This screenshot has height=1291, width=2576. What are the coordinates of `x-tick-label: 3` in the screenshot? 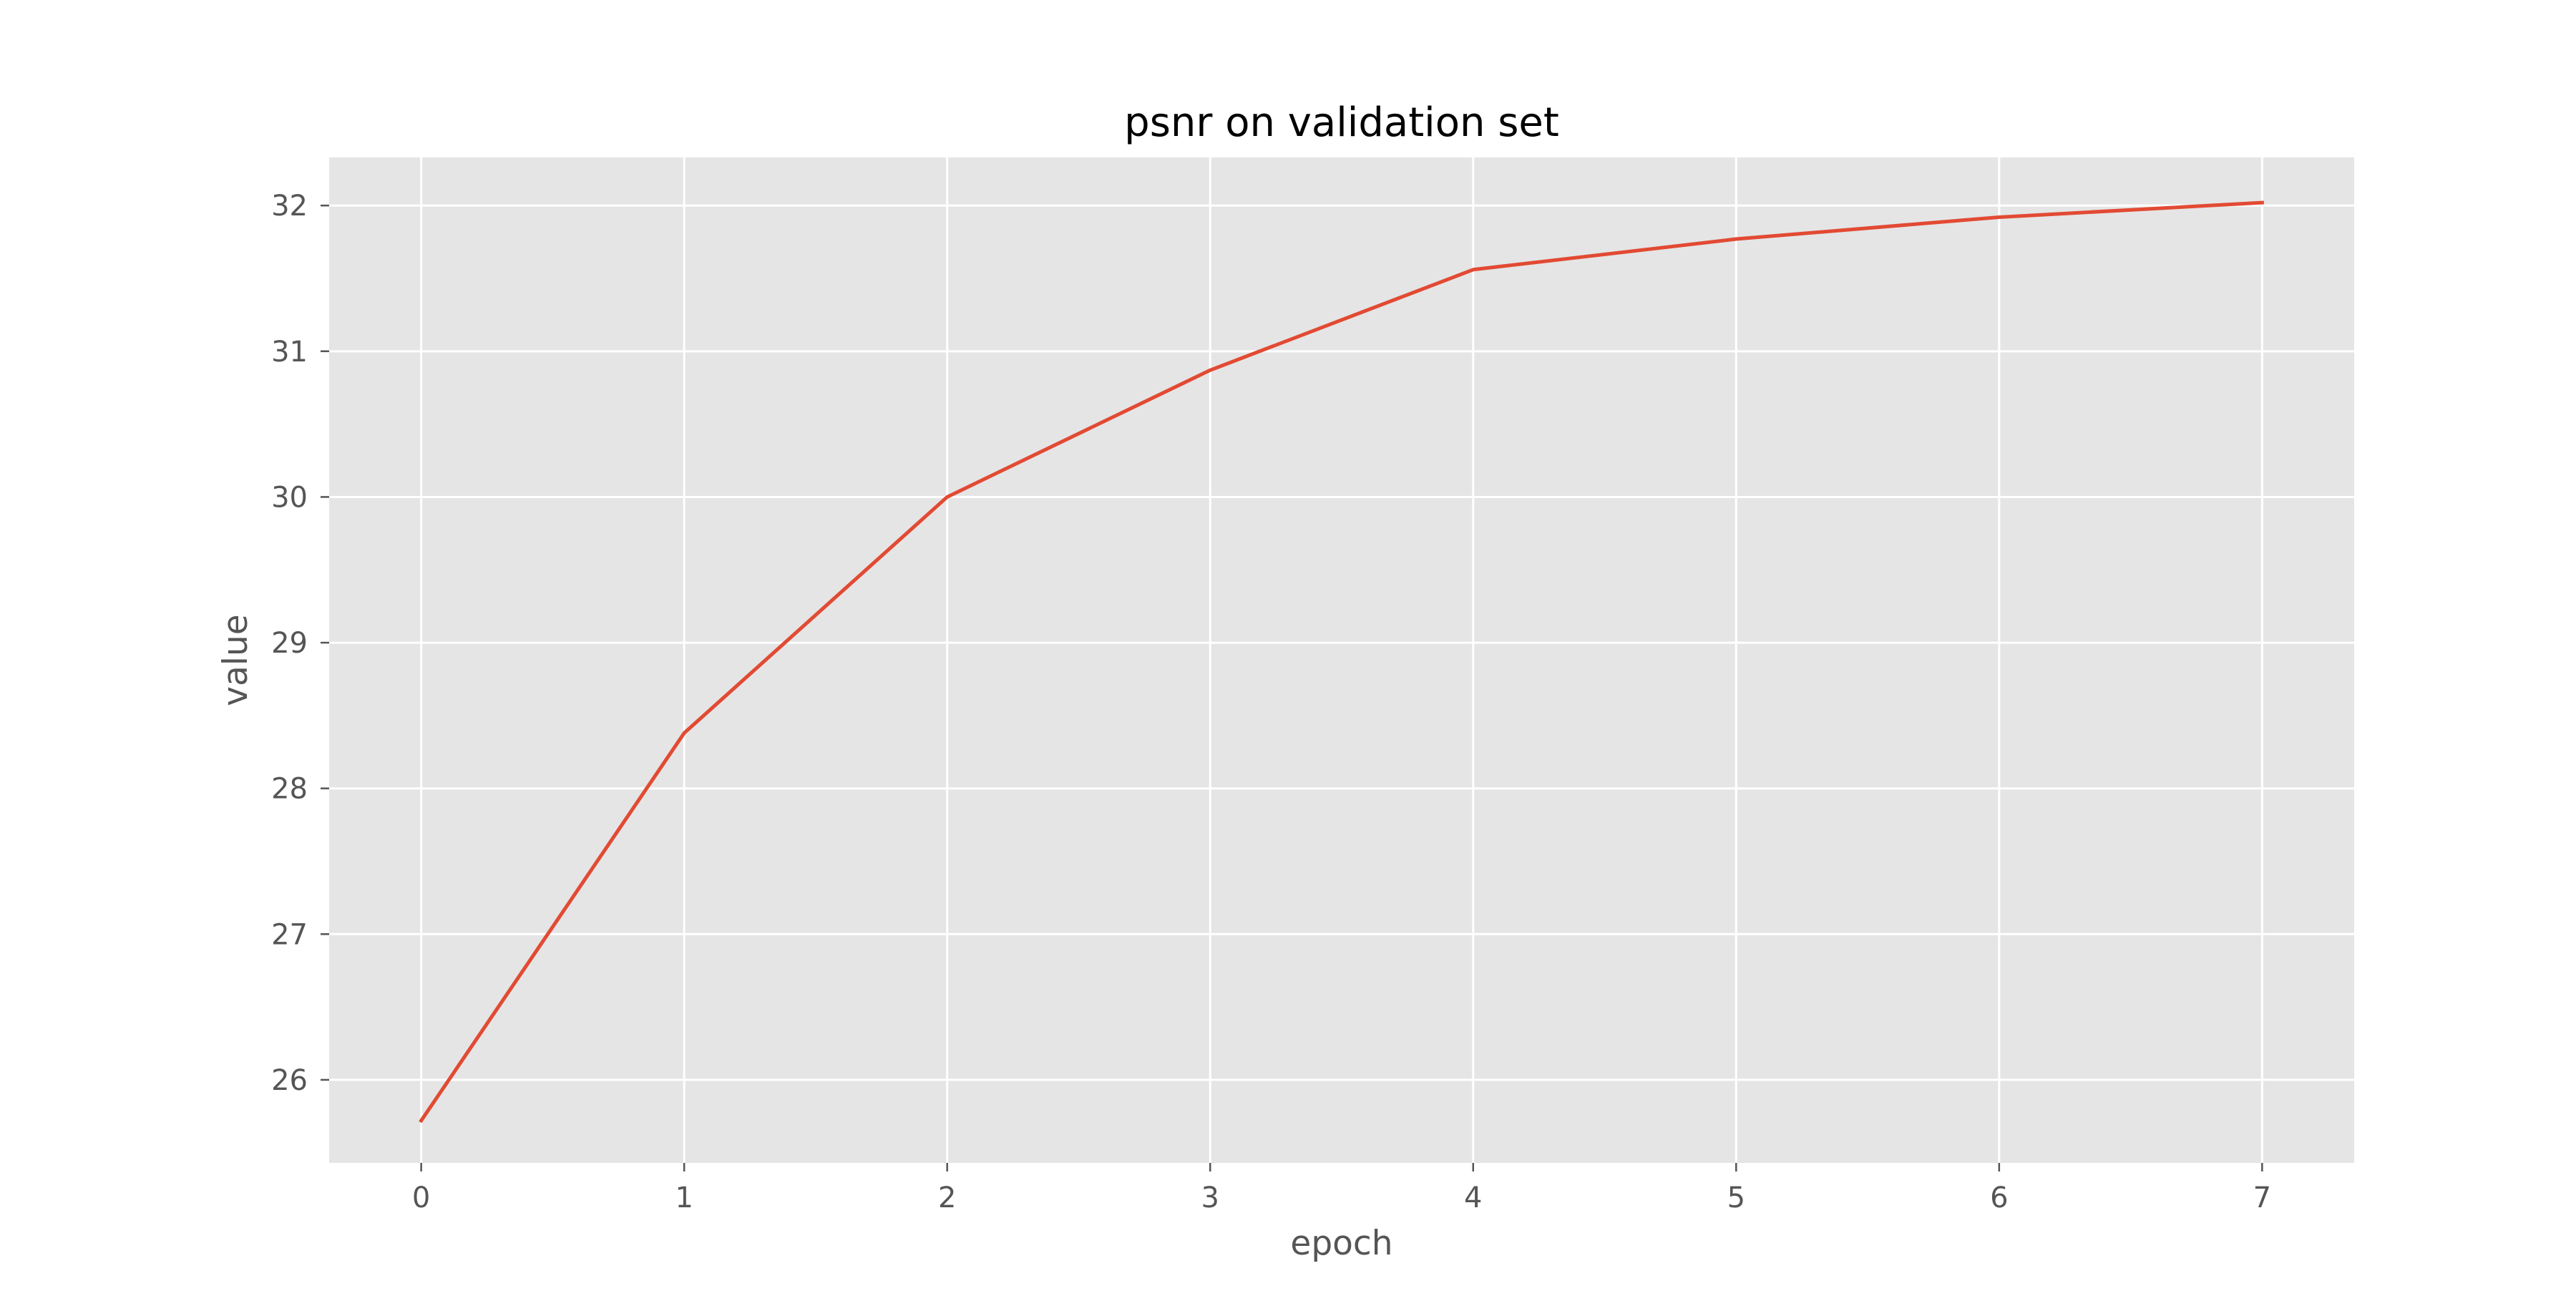 It's located at (1210, 1198).